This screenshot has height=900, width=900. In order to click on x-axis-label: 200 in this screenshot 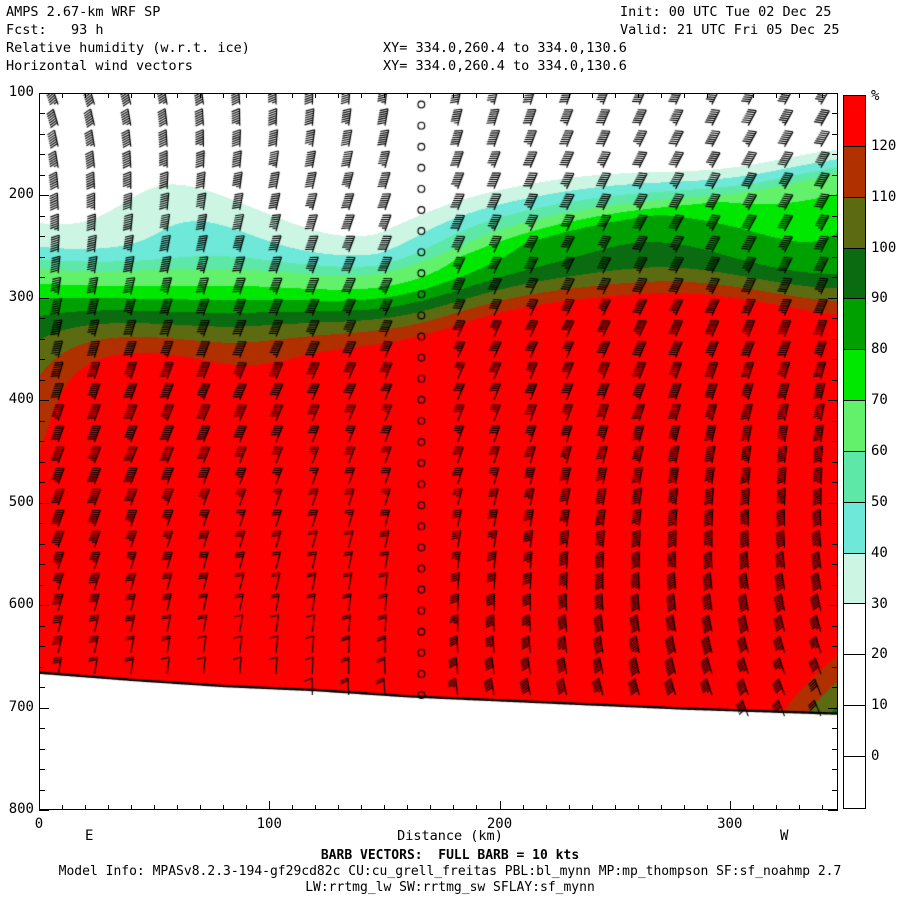, I will do `click(499, 824)`.